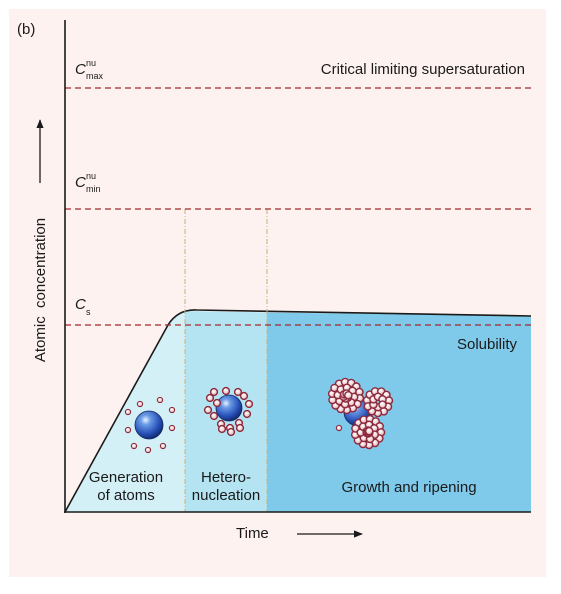  I want to click on generation-atoms-illustration, so click(150, 425).